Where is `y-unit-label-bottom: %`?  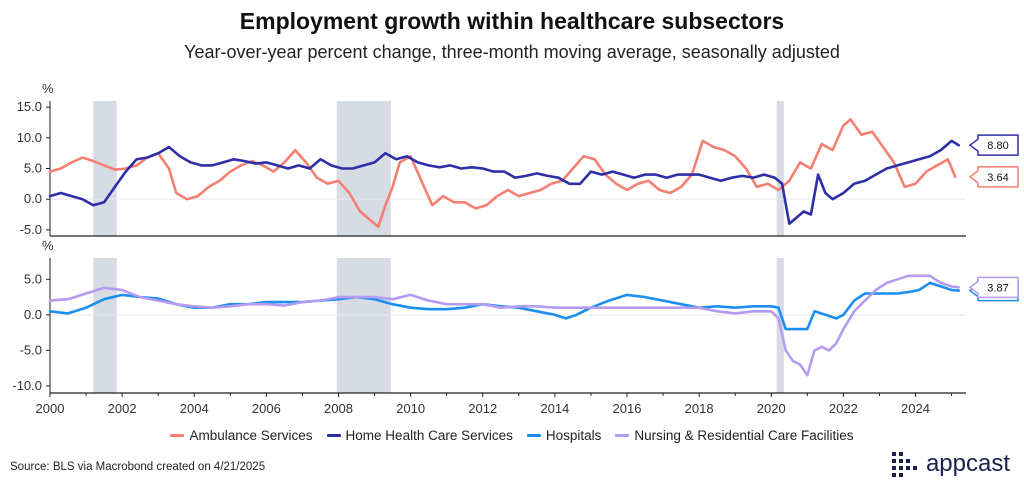
y-unit-label-bottom: % is located at coordinates (48, 245).